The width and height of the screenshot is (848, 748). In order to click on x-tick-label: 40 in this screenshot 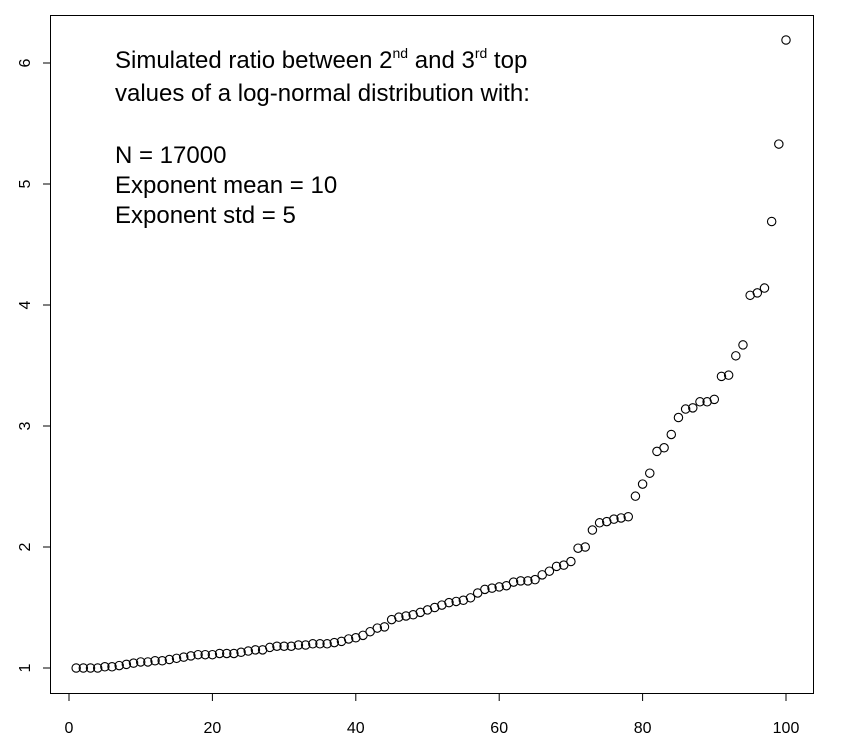, I will do `click(356, 728)`.